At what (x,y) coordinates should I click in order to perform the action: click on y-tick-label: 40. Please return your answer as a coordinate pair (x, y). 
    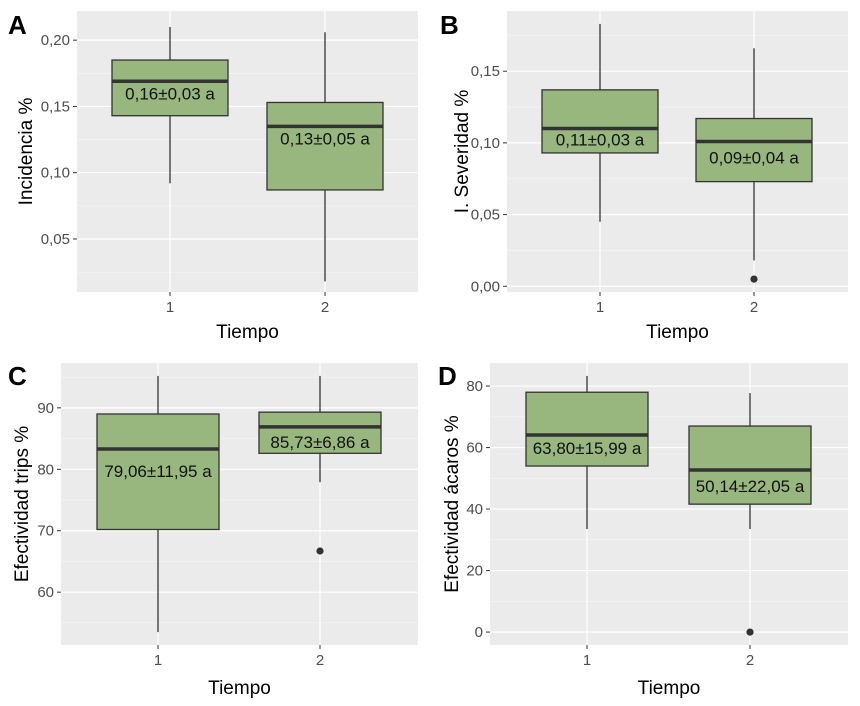
    Looking at the image, I should click on (474, 509).